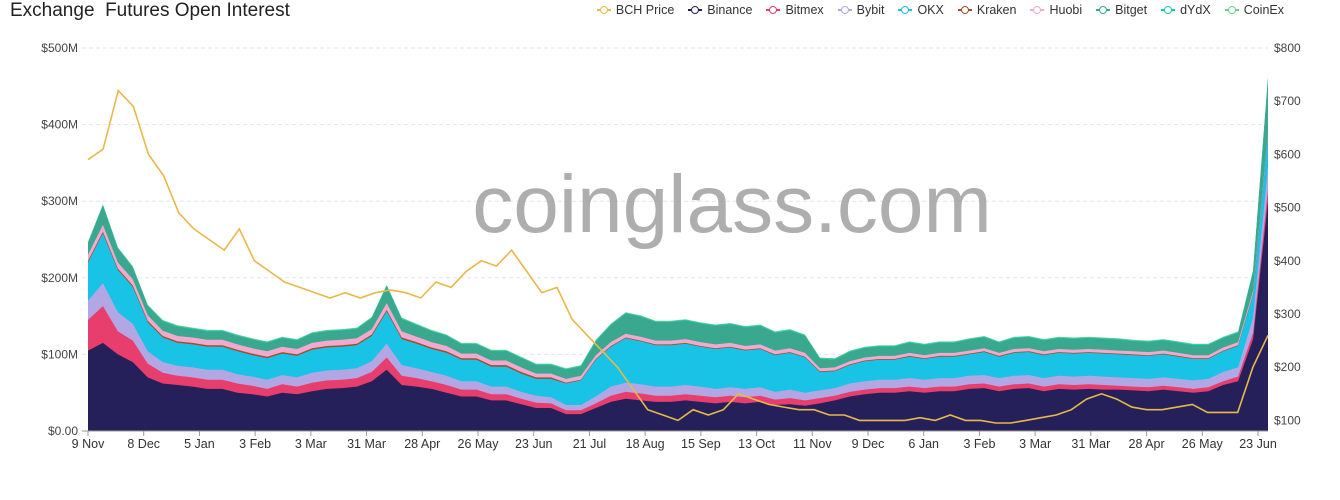 The image size is (1340, 500). What do you see at coordinates (1287, 154) in the screenshot?
I see `y-right-tick-label: $600` at bounding box center [1287, 154].